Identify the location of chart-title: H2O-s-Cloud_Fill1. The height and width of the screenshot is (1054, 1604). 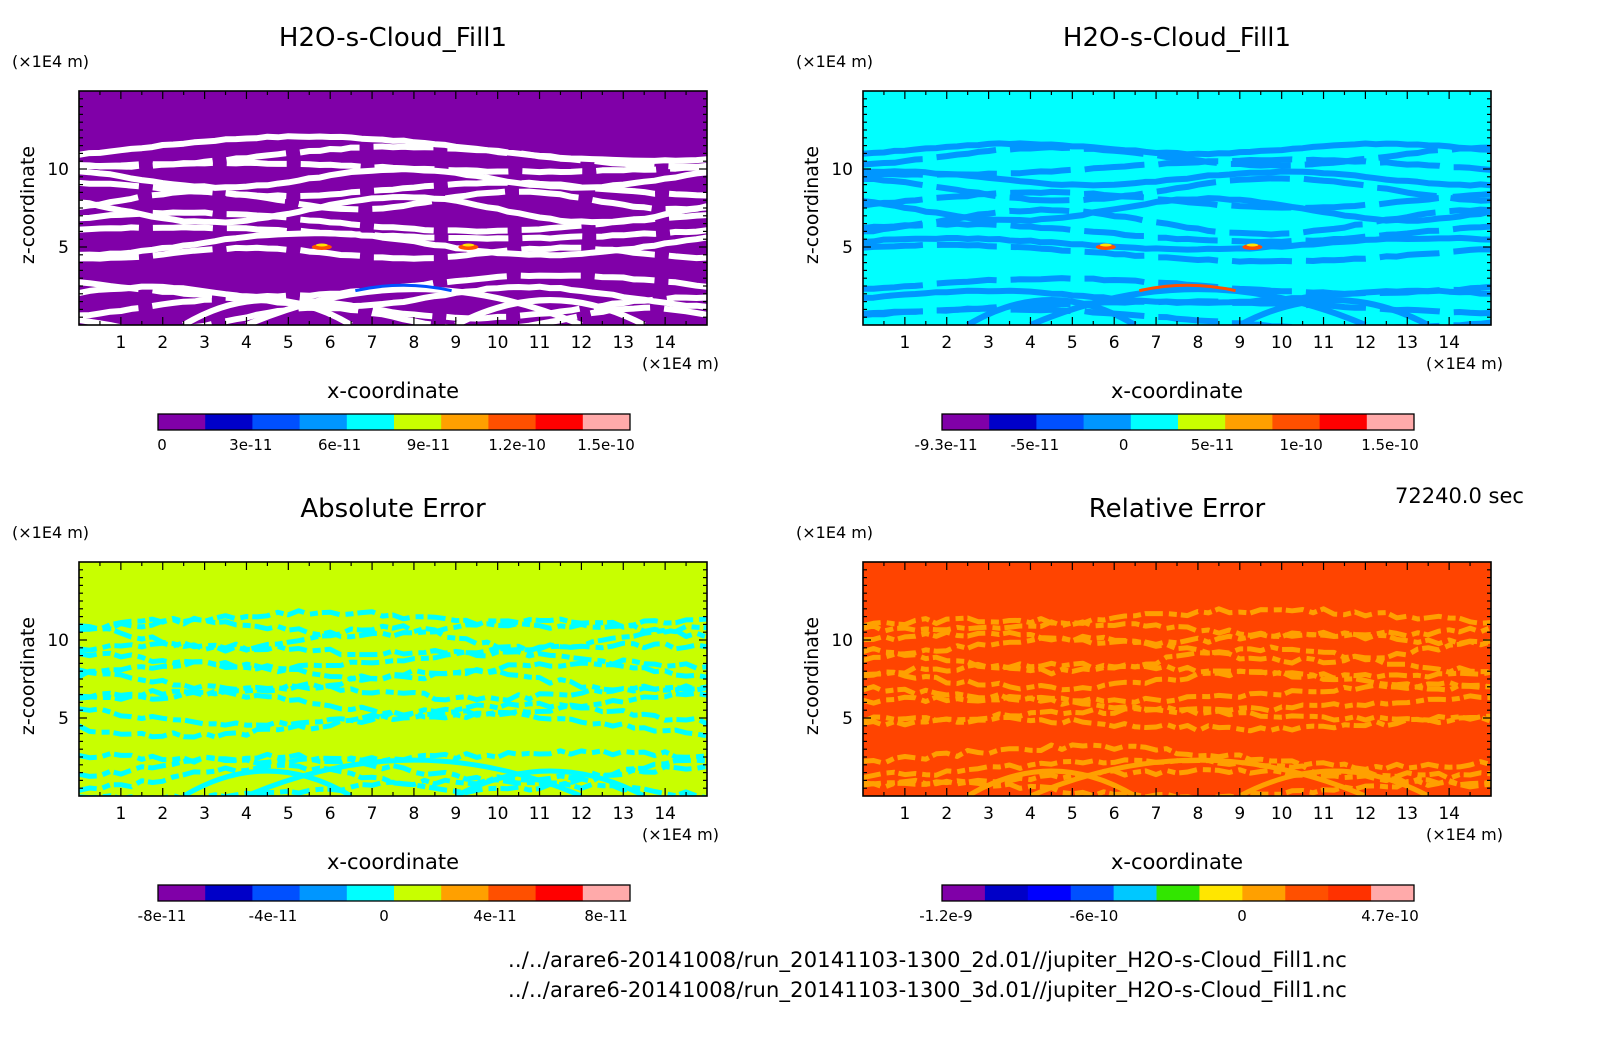
(393, 38).